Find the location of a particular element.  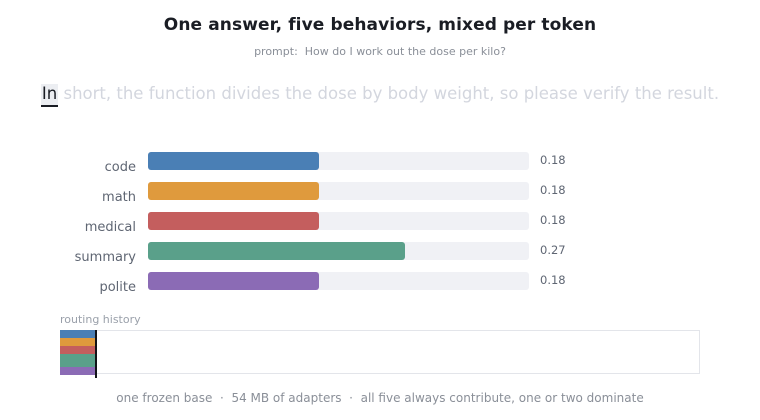

history-segment-medical is located at coordinates (77, 350).